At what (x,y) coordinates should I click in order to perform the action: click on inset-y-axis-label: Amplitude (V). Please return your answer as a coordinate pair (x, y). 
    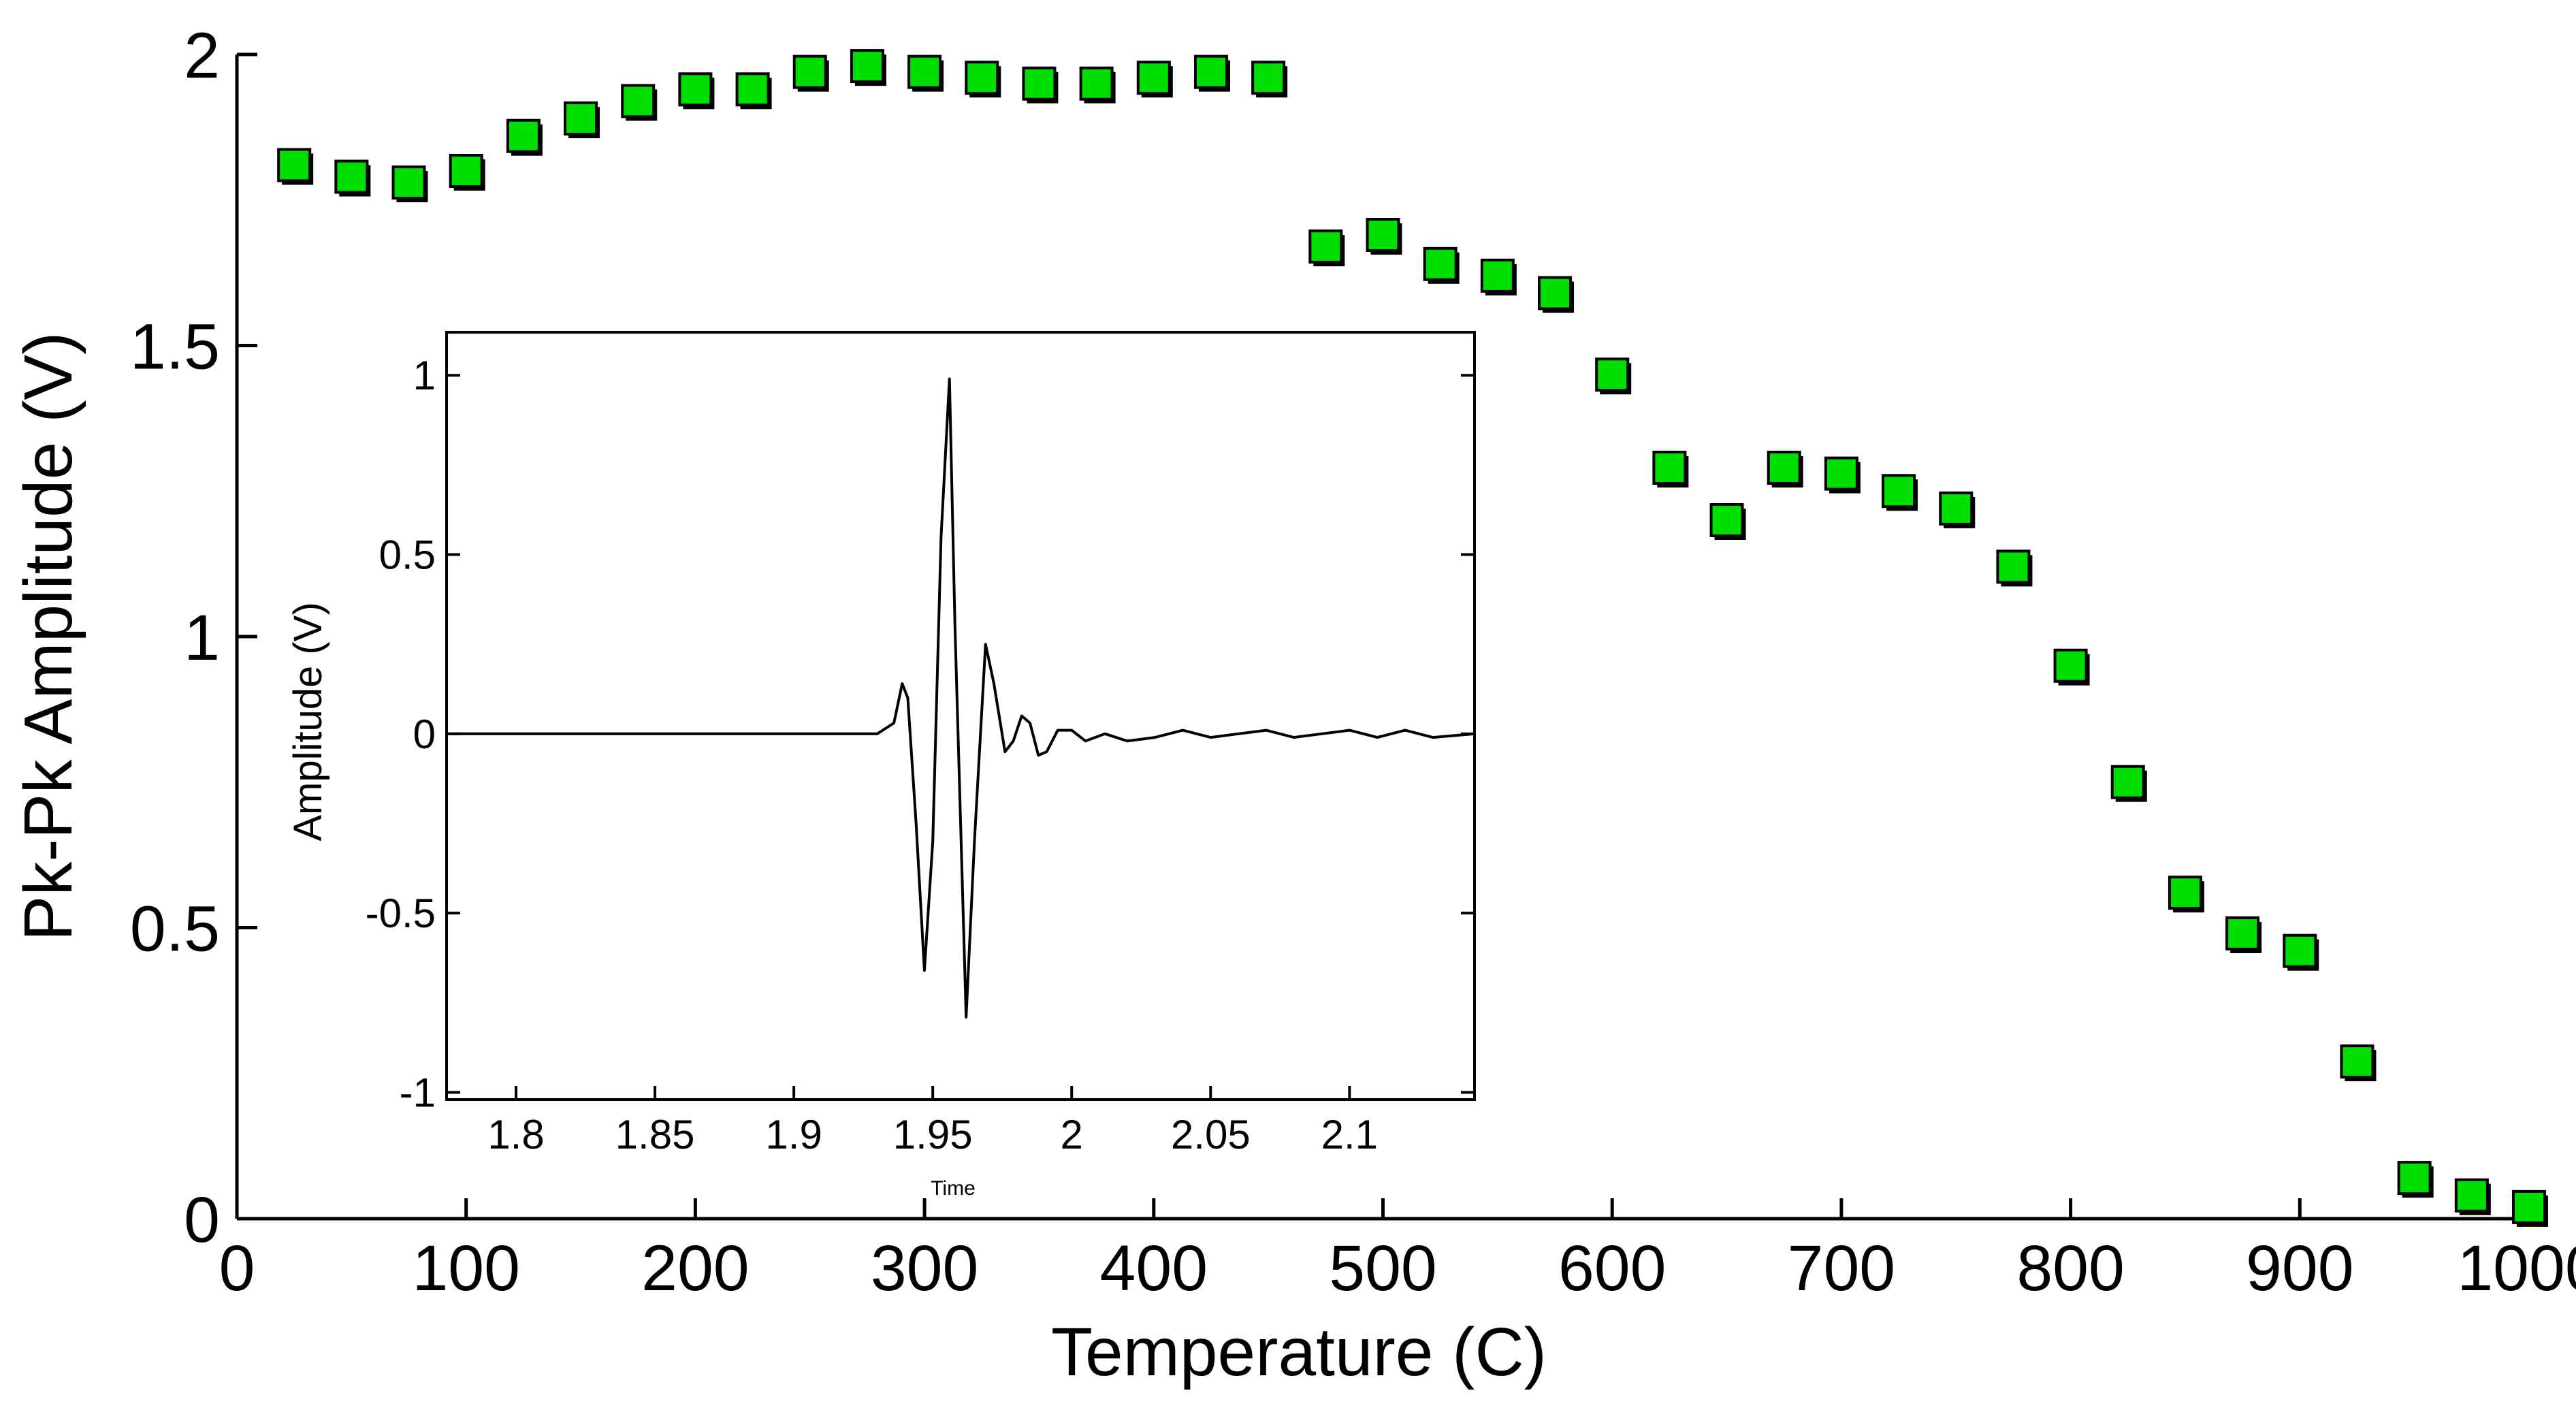
    Looking at the image, I should click on (308, 721).